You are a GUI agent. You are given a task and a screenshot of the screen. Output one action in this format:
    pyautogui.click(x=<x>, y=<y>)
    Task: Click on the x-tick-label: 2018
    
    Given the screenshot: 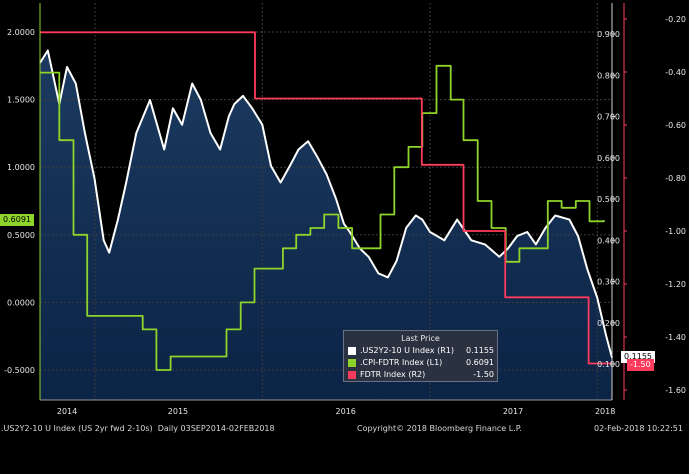 What is the action you would take?
    pyautogui.click(x=605, y=411)
    